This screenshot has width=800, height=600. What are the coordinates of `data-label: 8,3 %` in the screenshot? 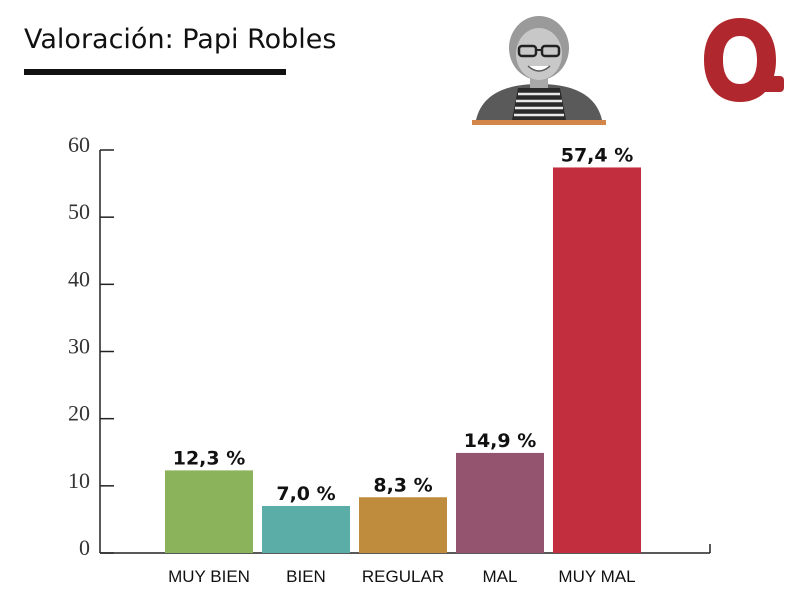 It's located at (402, 485).